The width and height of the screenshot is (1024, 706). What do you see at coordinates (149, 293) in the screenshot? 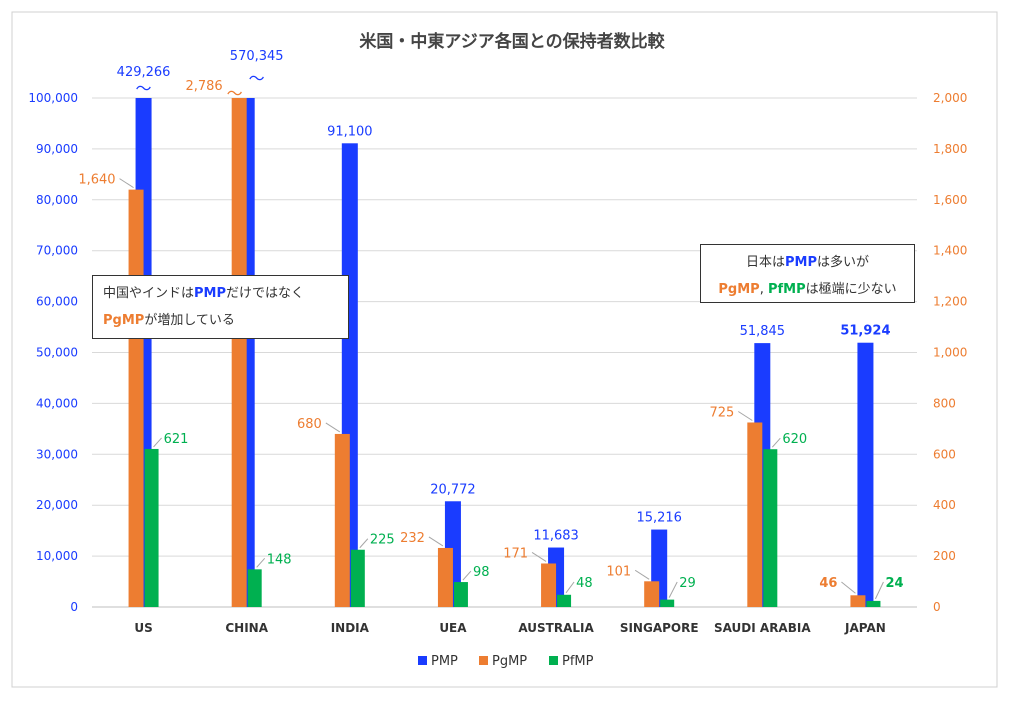
I see `annotation-text: 中国やインドは` at bounding box center [149, 293].